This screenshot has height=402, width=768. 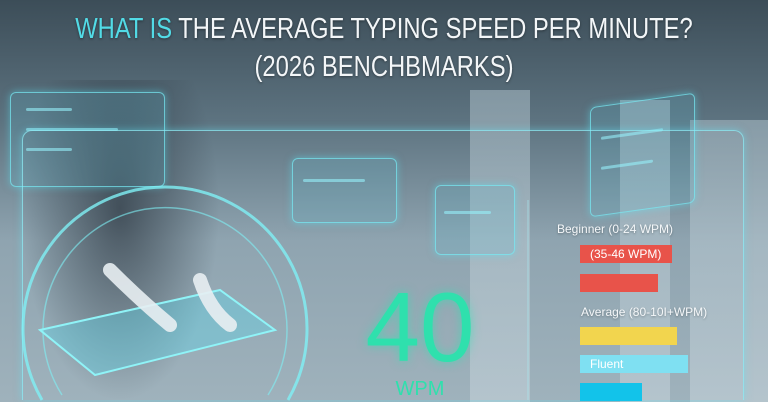 What do you see at coordinates (432, 29) in the screenshot?
I see `title-rest: THE AVERAGE TYPING SPEED PER MINUTE?` at bounding box center [432, 29].